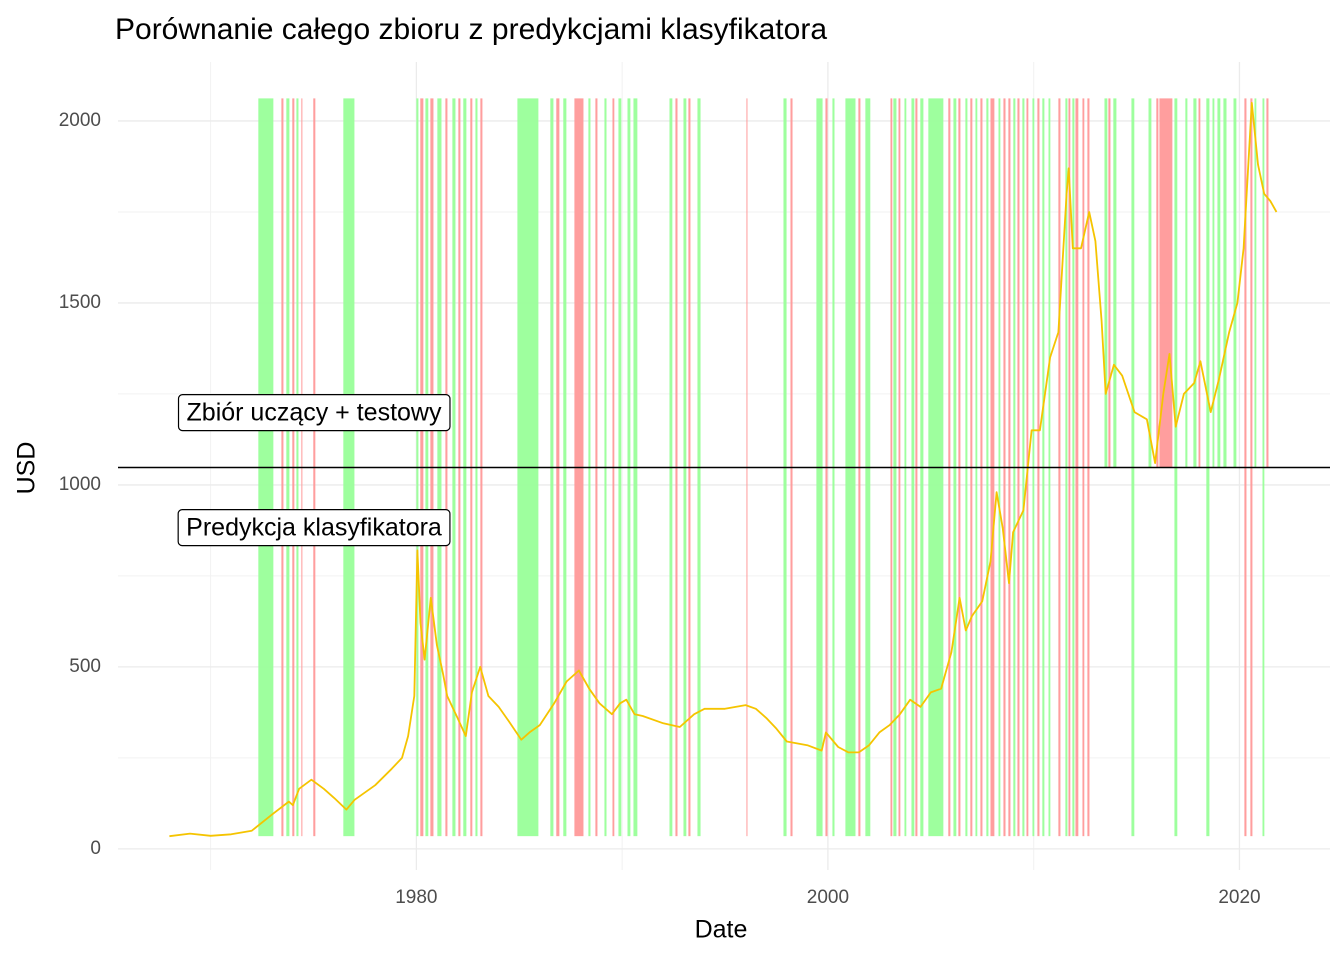 The image size is (1344, 960). What do you see at coordinates (95, 848) in the screenshot?
I see `y-tick-label: 0` at bounding box center [95, 848].